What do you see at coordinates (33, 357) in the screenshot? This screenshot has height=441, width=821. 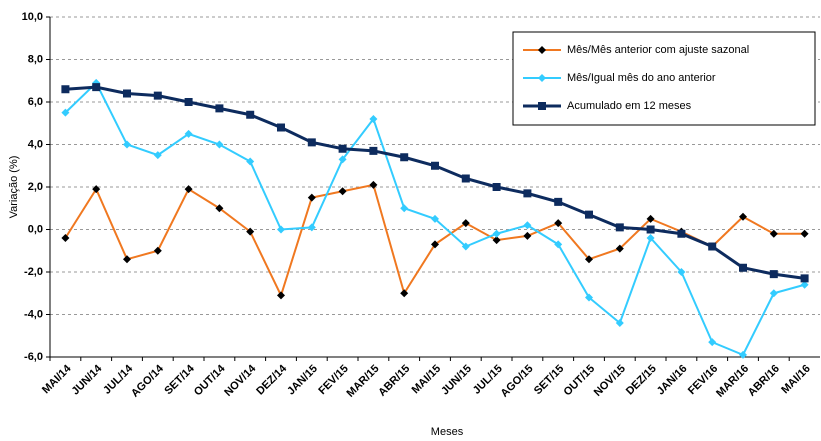 I see `y-tick-label: -6,0` at bounding box center [33, 357].